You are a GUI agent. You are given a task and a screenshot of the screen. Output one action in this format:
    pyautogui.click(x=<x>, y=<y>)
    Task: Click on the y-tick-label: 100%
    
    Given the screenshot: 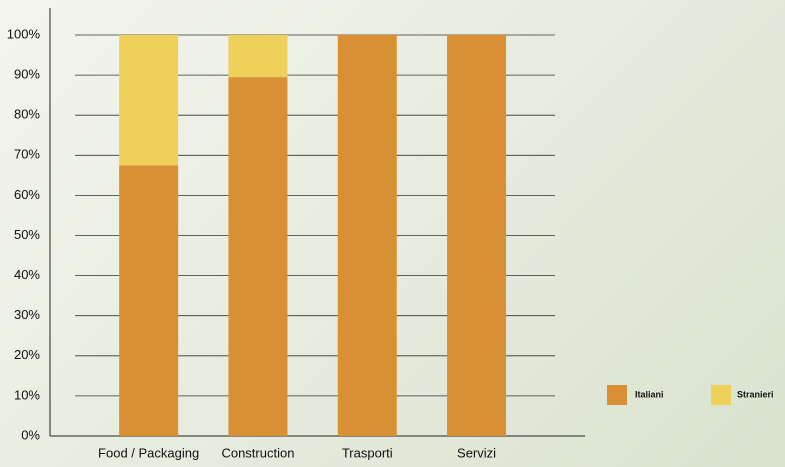 What is the action you would take?
    pyautogui.click(x=24, y=33)
    